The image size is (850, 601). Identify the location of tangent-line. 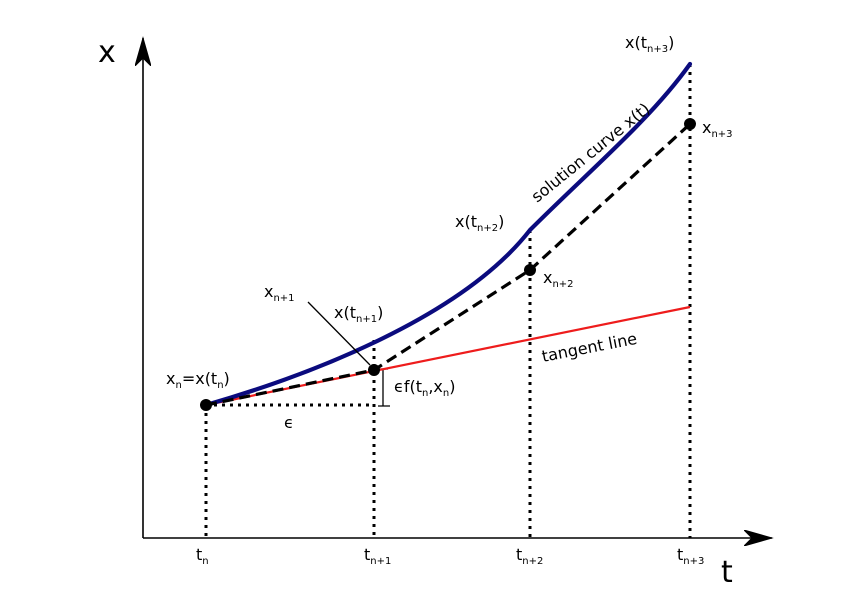
(448, 356).